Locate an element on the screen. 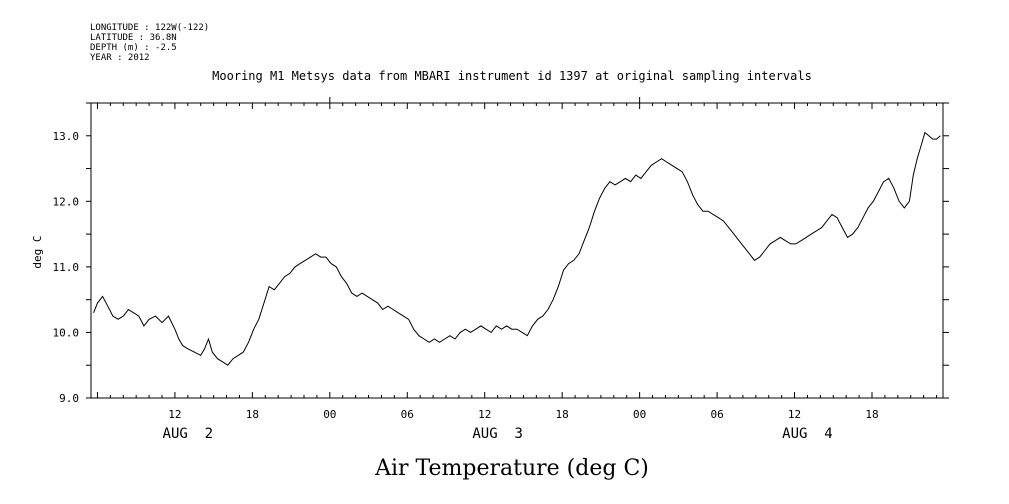 The width and height of the screenshot is (1009, 504). meta-longitude: LONGITUDE : 122W(-122) is located at coordinates (149, 28).